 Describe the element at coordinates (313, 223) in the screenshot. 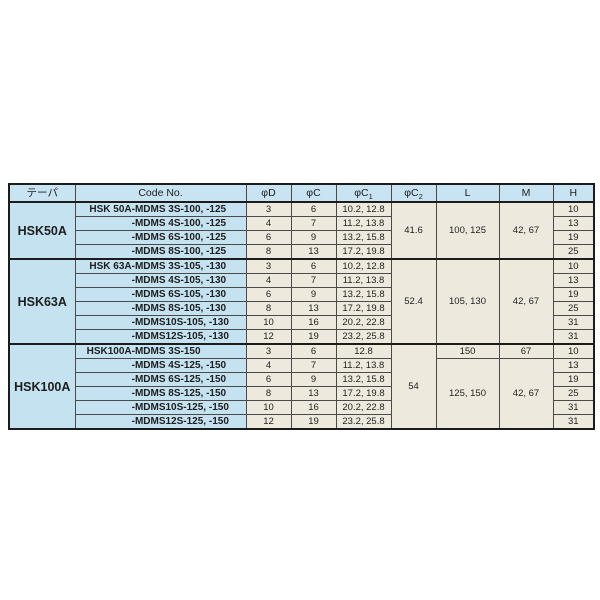

I see `phi-c-cell: 7` at that location.